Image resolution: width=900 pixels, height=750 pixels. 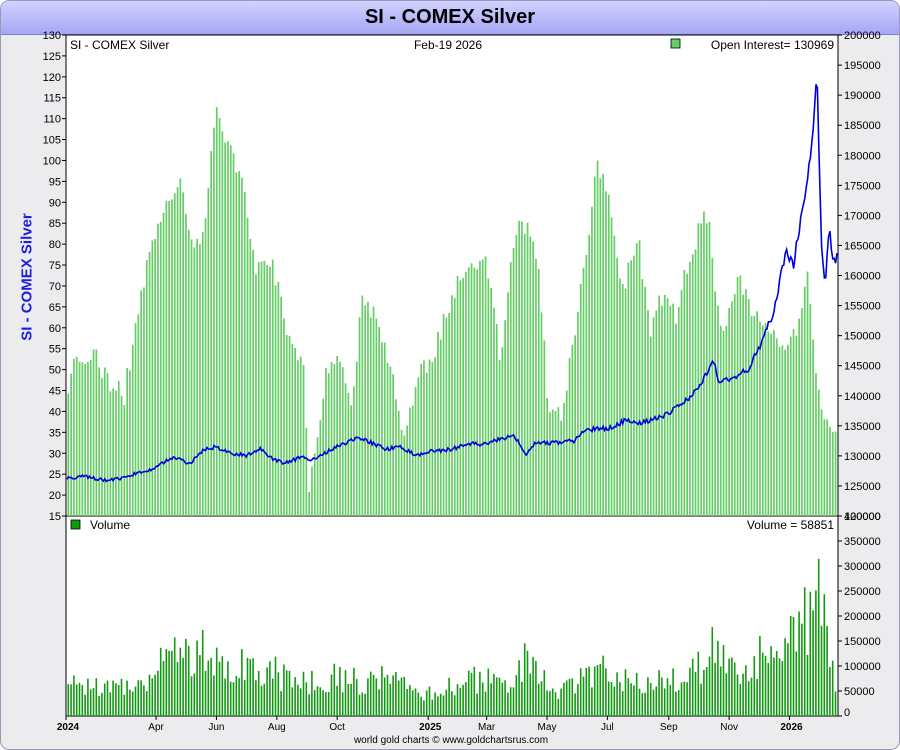 What do you see at coordinates (430, 724) in the screenshot?
I see `x-axis-ticks: 2024 Apr Jun Aug Oct 2025 Mar May Jul Sep Nov 2026` at bounding box center [430, 724].